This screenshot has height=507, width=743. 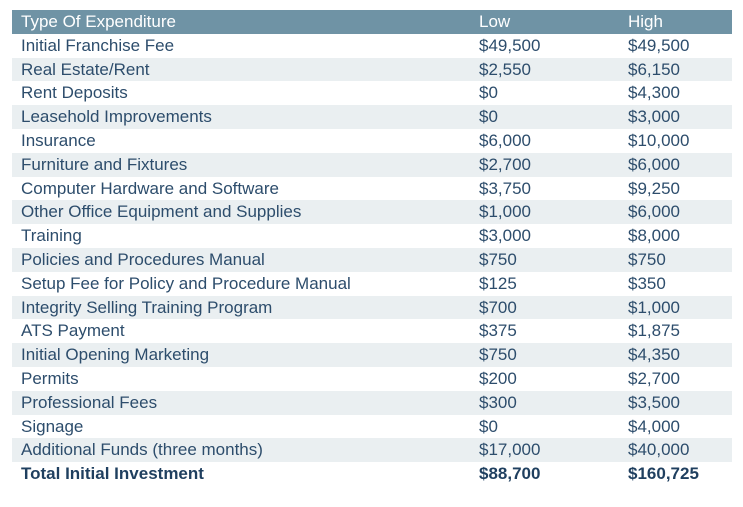 What do you see at coordinates (495, 21) in the screenshot?
I see `header-low: Low` at bounding box center [495, 21].